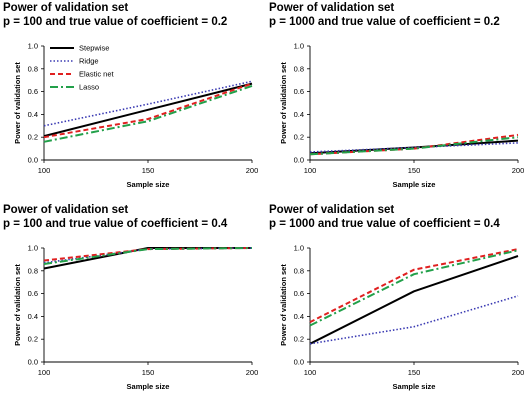 This screenshot has height=404, width=529. Describe the element at coordinates (89, 87) in the screenshot. I see `legend-label: Lasso` at that location.